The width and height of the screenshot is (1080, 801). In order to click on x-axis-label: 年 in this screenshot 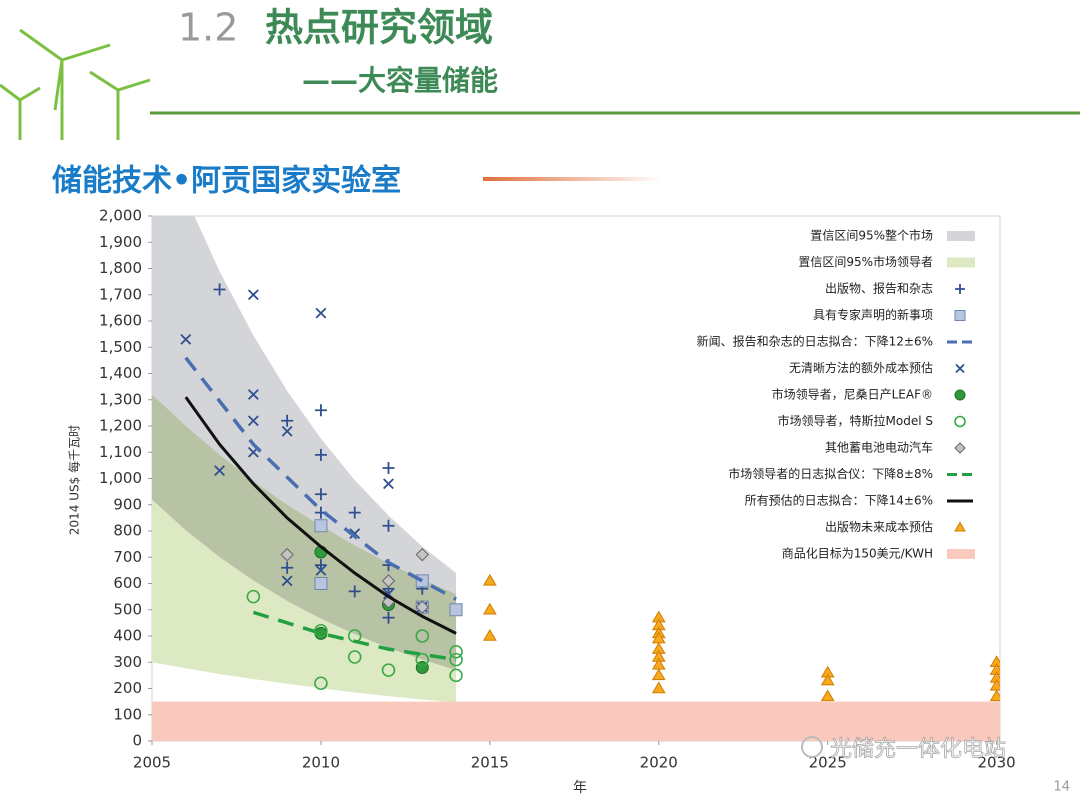, I will do `click(580, 788)`.